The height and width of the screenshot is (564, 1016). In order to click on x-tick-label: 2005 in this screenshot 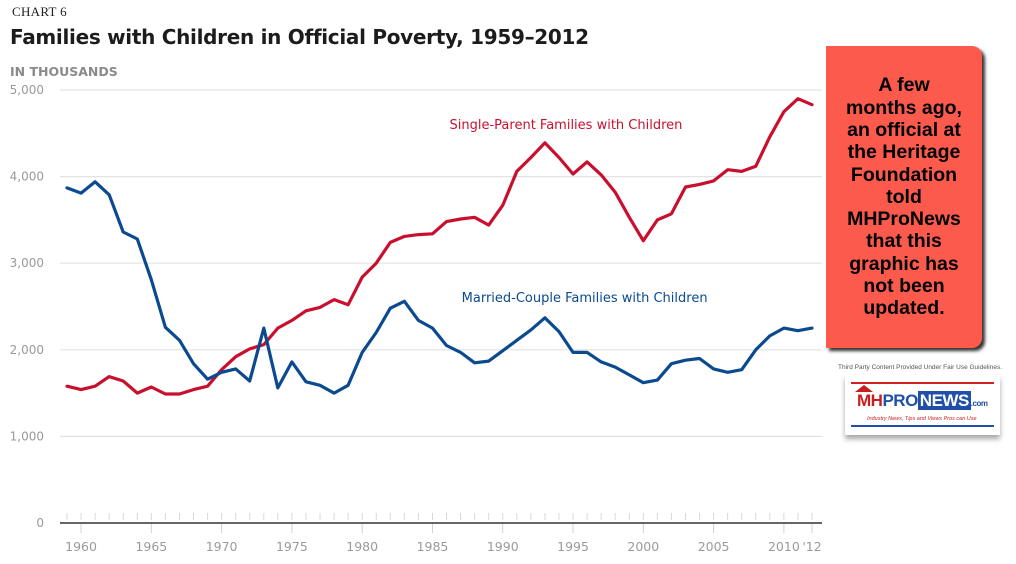, I will do `click(714, 546)`.